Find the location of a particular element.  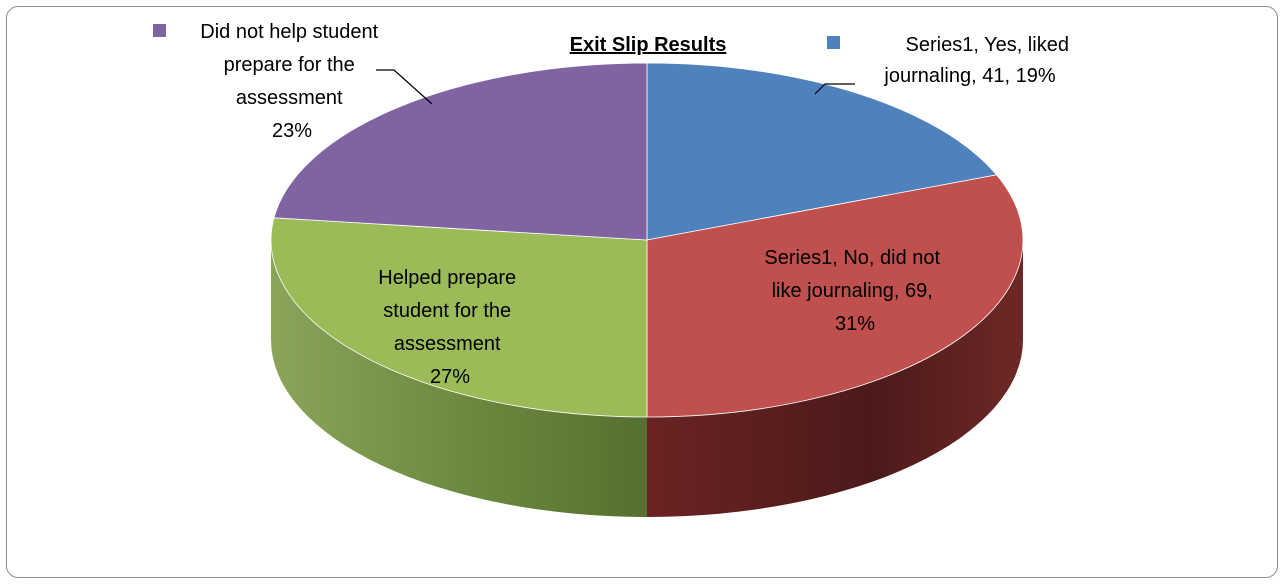

slice-label-helped-line-2: student for the is located at coordinates (447, 311).